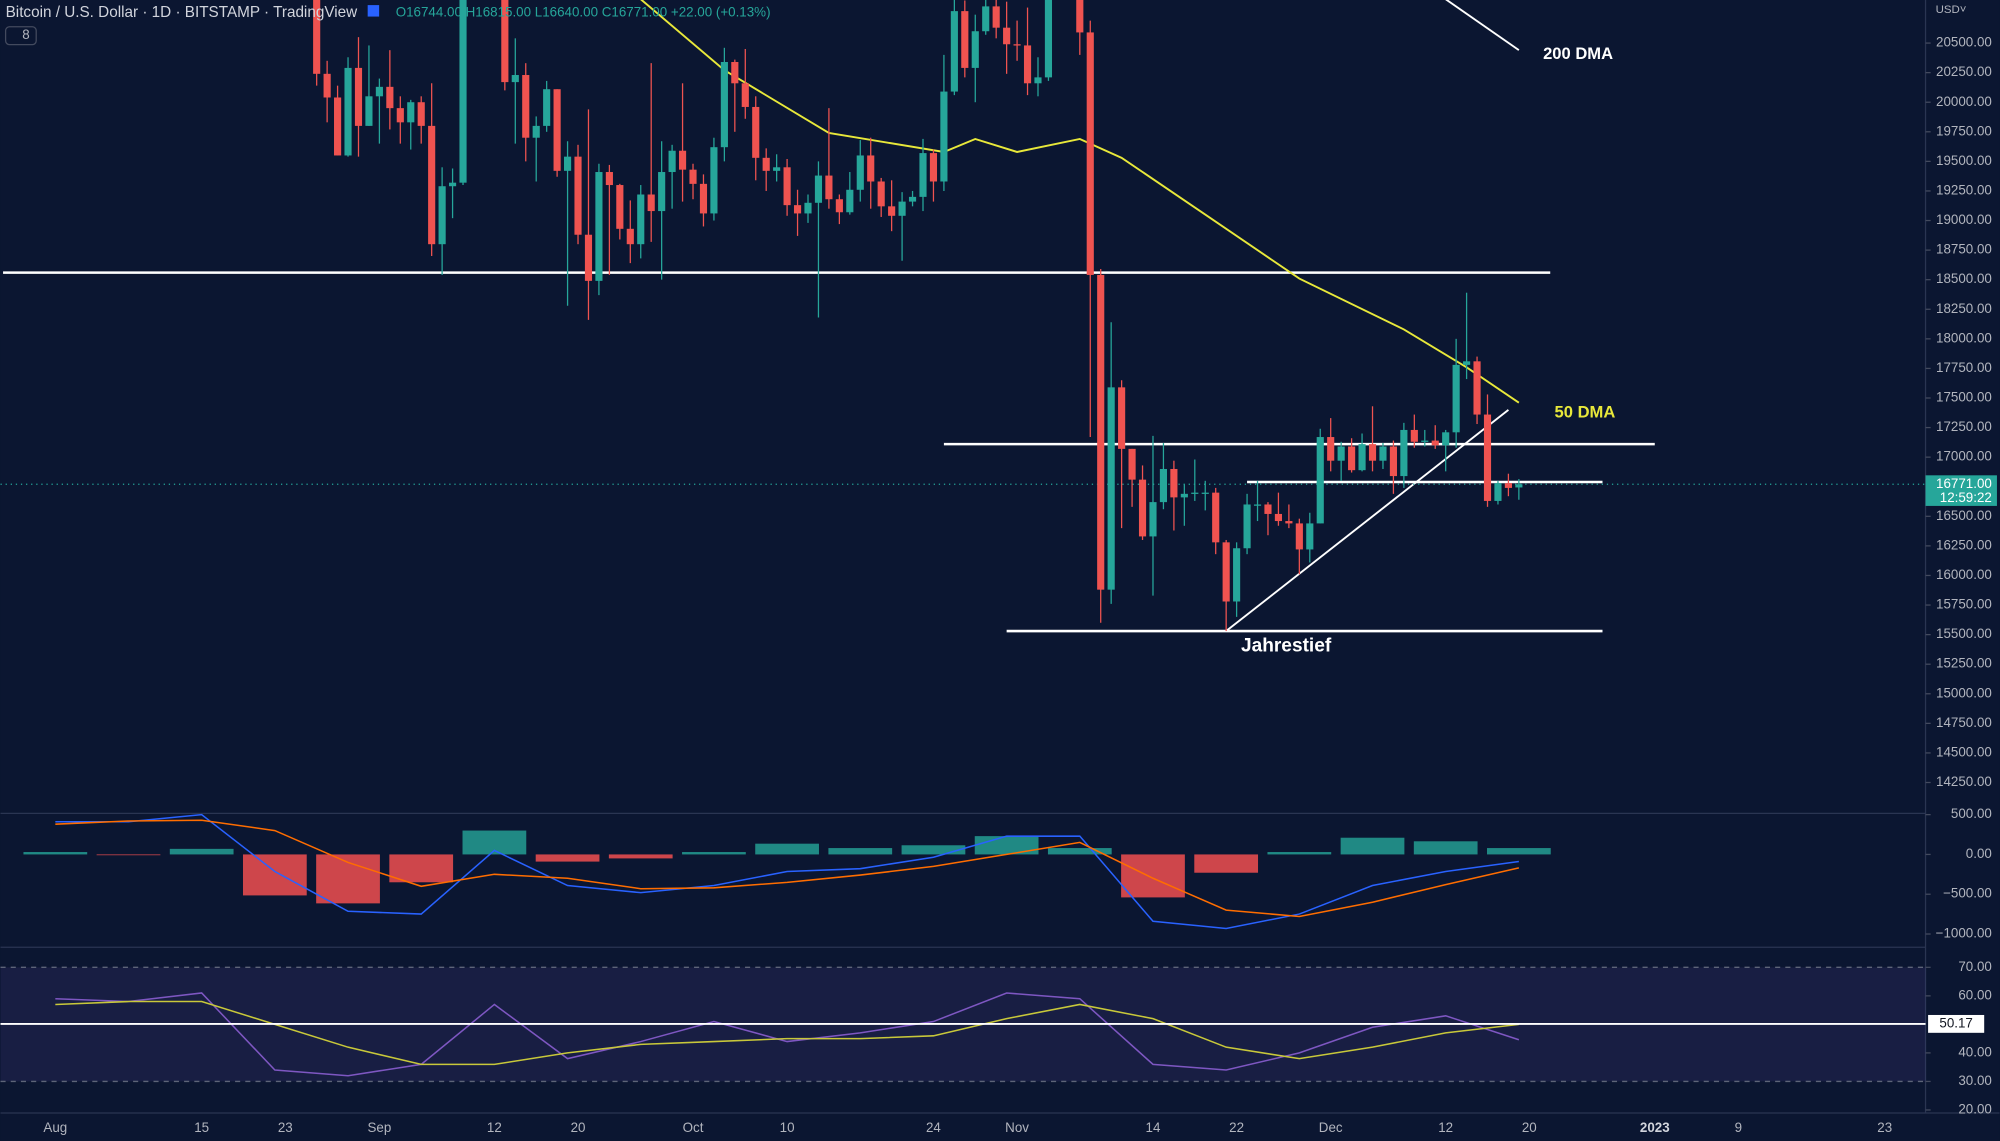 This screenshot has width=2000, height=1141. Describe the element at coordinates (1964, 515) in the screenshot. I see `price-tick-label: 16500.00` at that location.